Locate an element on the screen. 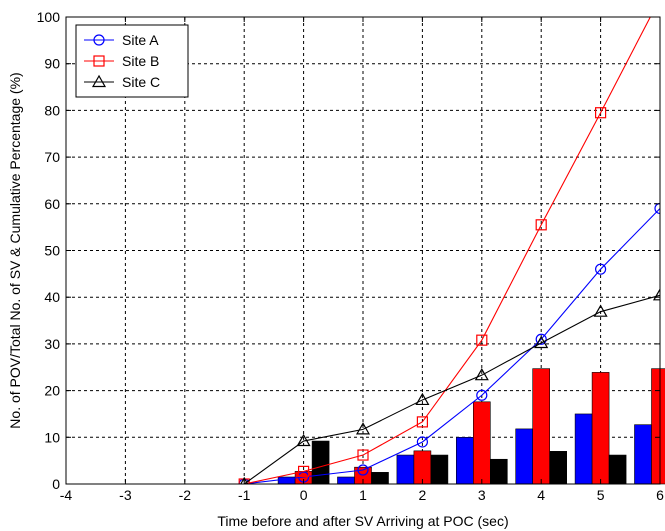 This screenshot has height=531, width=665. x-tick-label: 5 is located at coordinates (601, 495).